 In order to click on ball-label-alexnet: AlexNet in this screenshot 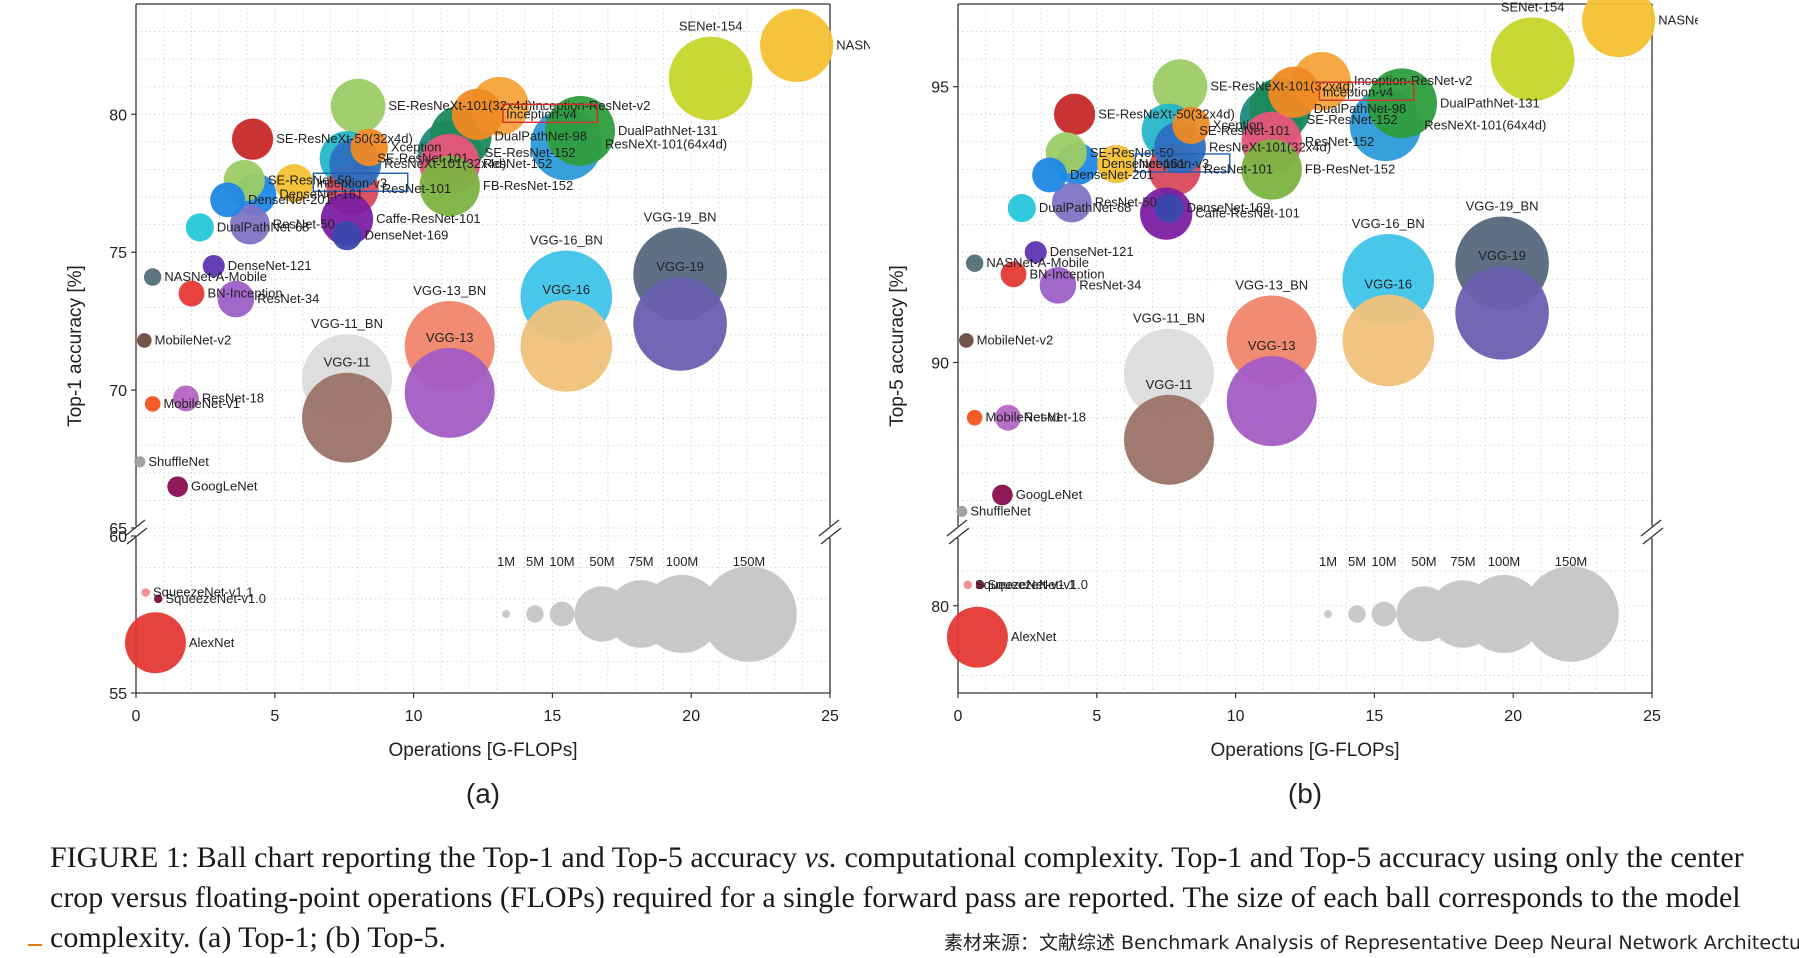, I will do `click(212, 642)`.